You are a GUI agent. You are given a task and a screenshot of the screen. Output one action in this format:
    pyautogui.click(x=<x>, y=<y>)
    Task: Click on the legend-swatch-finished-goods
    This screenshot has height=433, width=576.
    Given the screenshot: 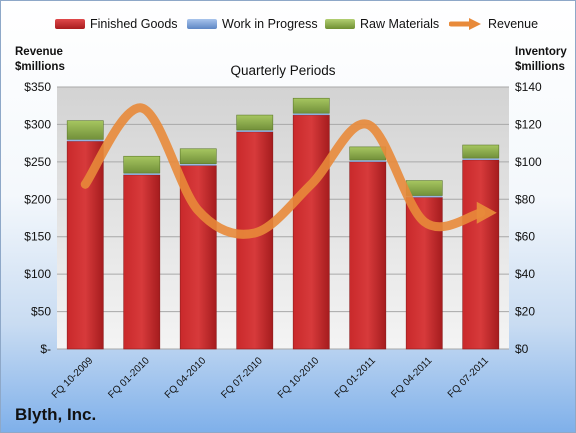 What is the action you would take?
    pyautogui.click(x=70, y=24)
    